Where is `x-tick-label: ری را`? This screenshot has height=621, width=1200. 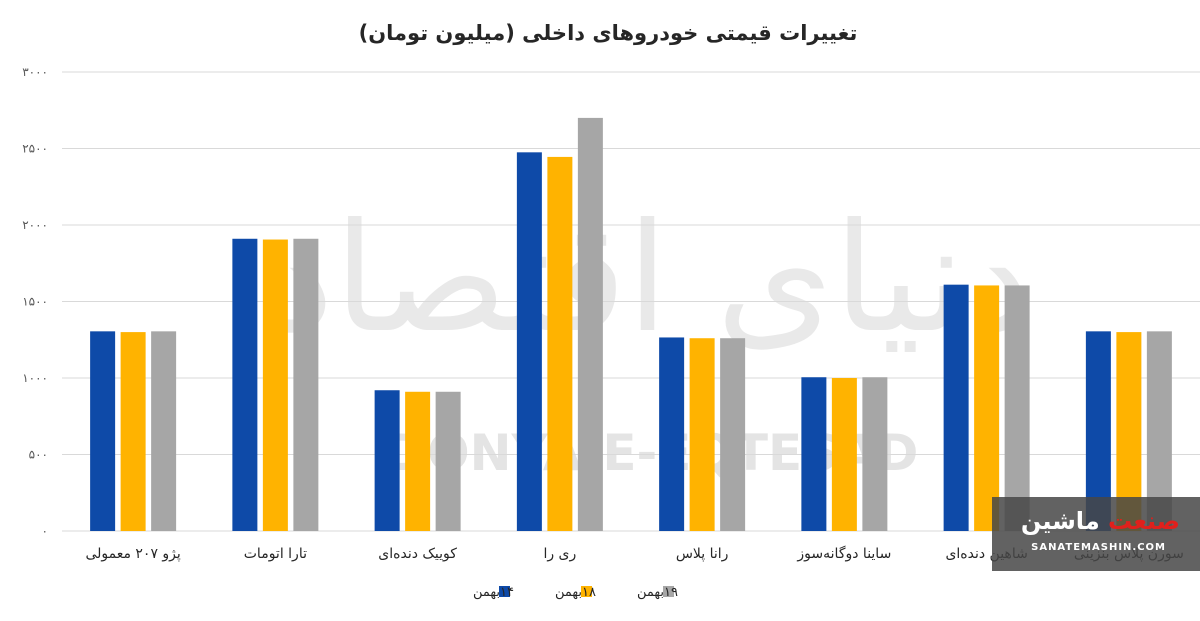 x-tick-label: ری را is located at coordinates (559, 554).